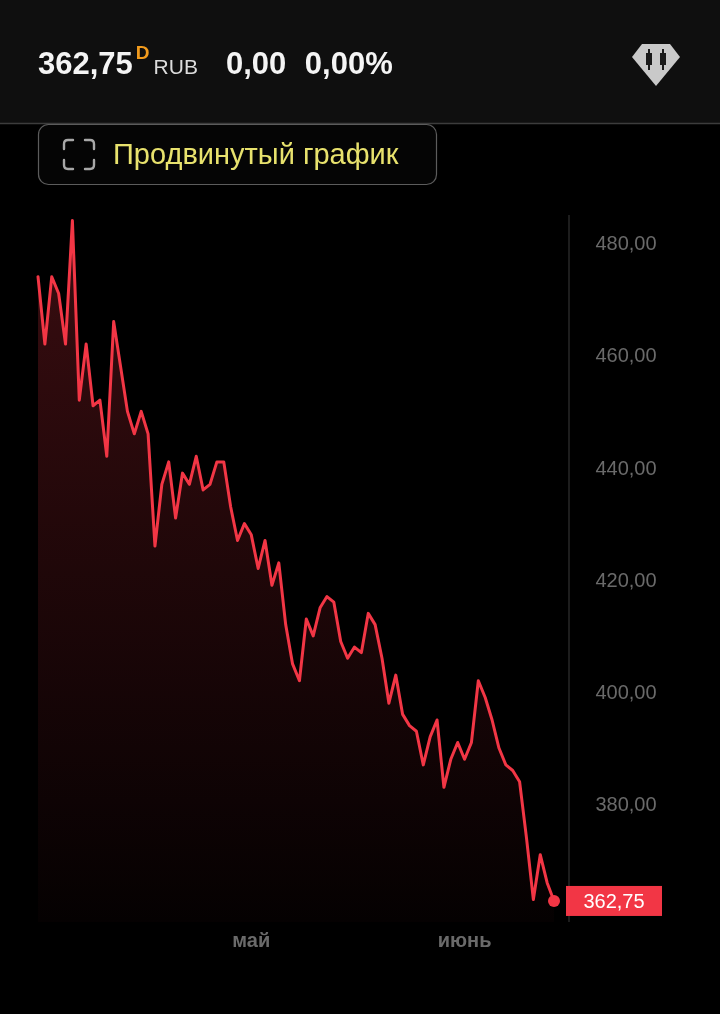 The width and height of the screenshot is (720, 1014). Describe the element at coordinates (626, 355) in the screenshot. I see `y-tick-label: 460,00` at that location.